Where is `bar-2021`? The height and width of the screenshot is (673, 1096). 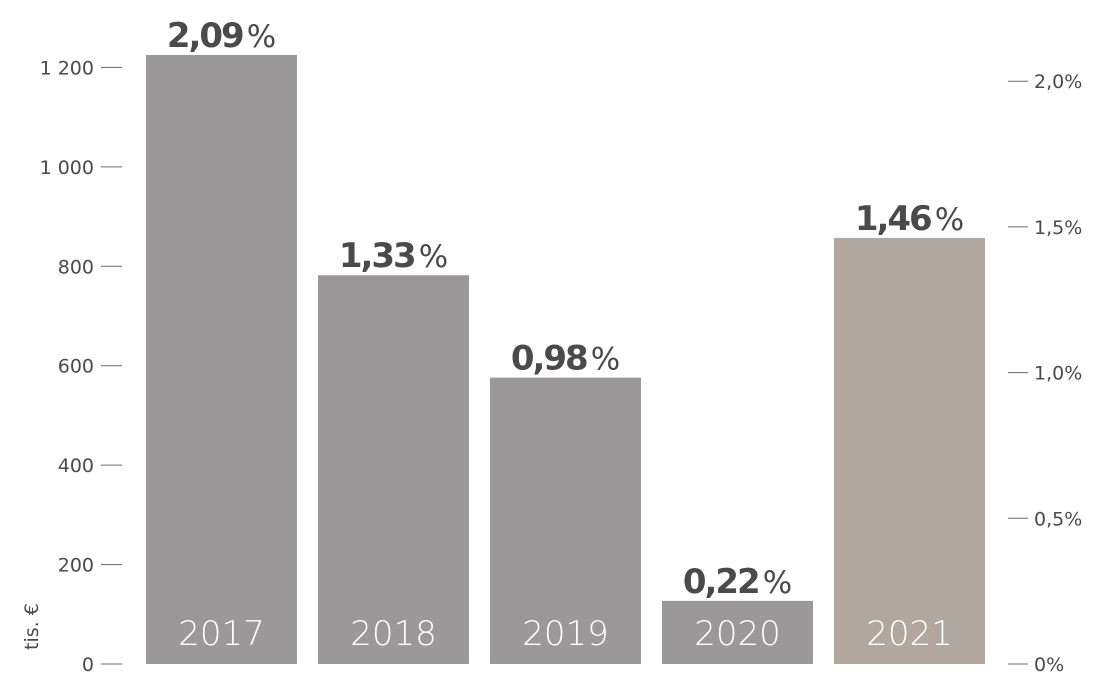
bar-2021 is located at coordinates (909, 450).